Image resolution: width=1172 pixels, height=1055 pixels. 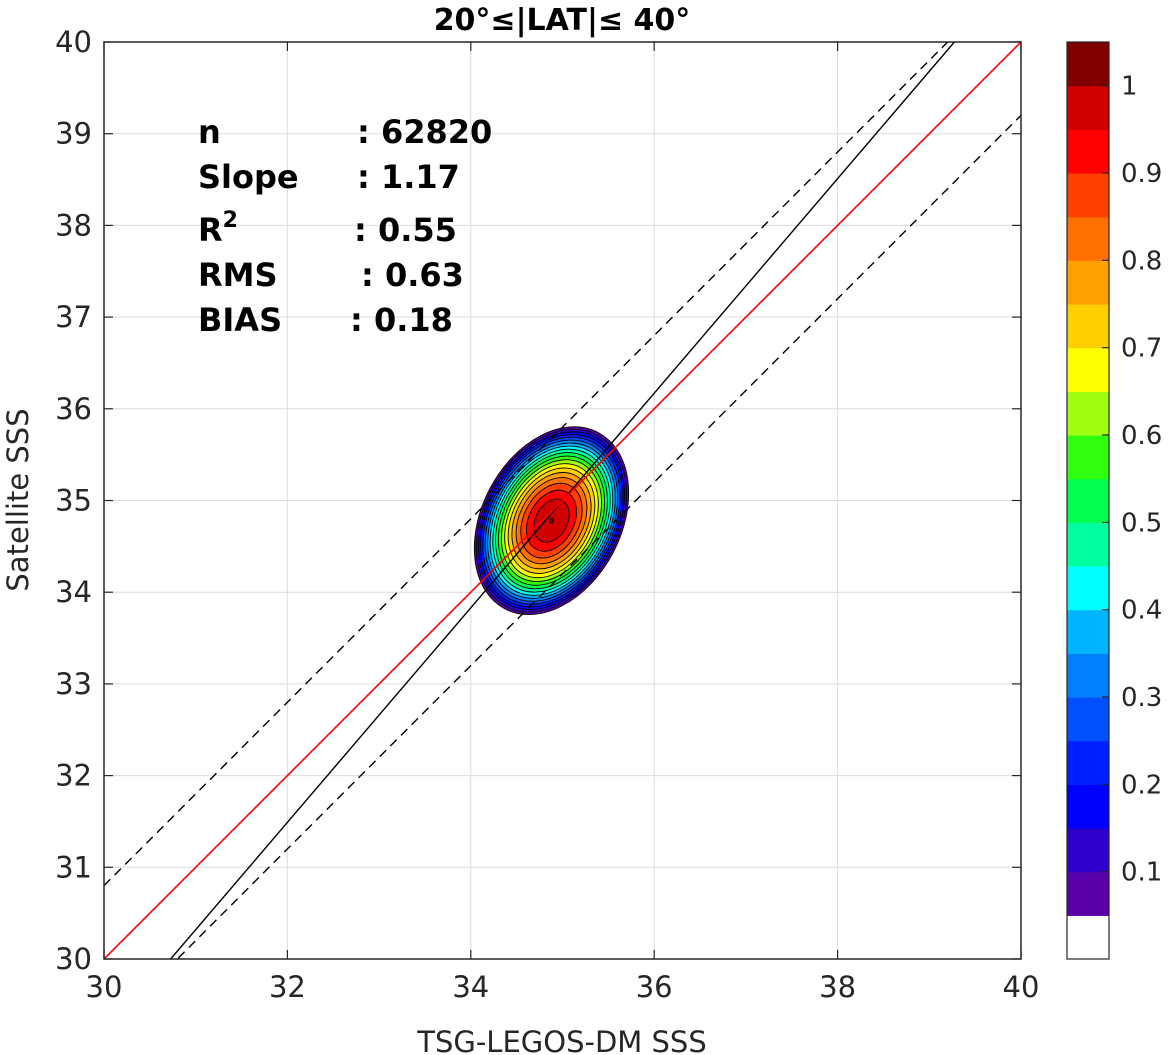 What do you see at coordinates (18, 499) in the screenshot?
I see `y-axis-label: Satellite SSS` at bounding box center [18, 499].